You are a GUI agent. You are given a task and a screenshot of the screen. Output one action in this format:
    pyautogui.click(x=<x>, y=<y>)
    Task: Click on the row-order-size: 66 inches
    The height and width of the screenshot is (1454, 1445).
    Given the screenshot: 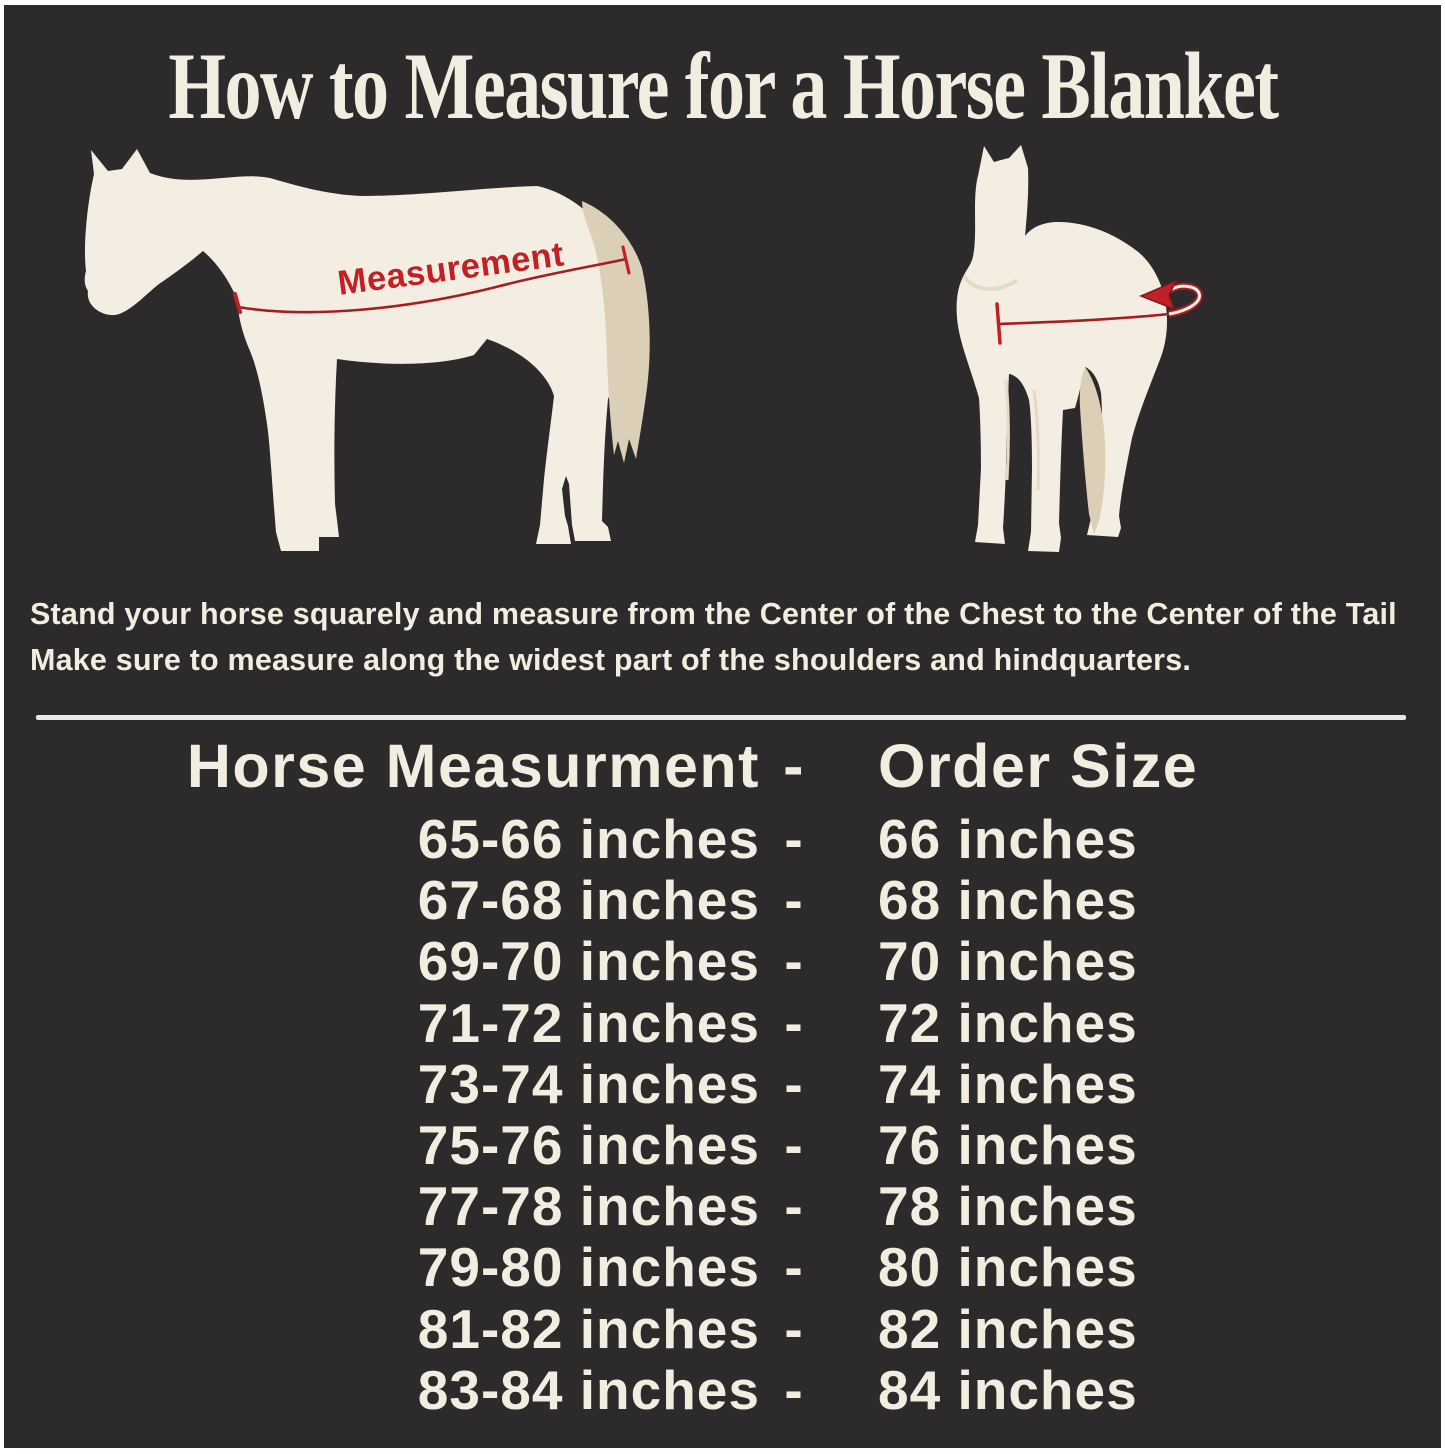 What is the action you would take?
    pyautogui.click(x=1008, y=839)
    